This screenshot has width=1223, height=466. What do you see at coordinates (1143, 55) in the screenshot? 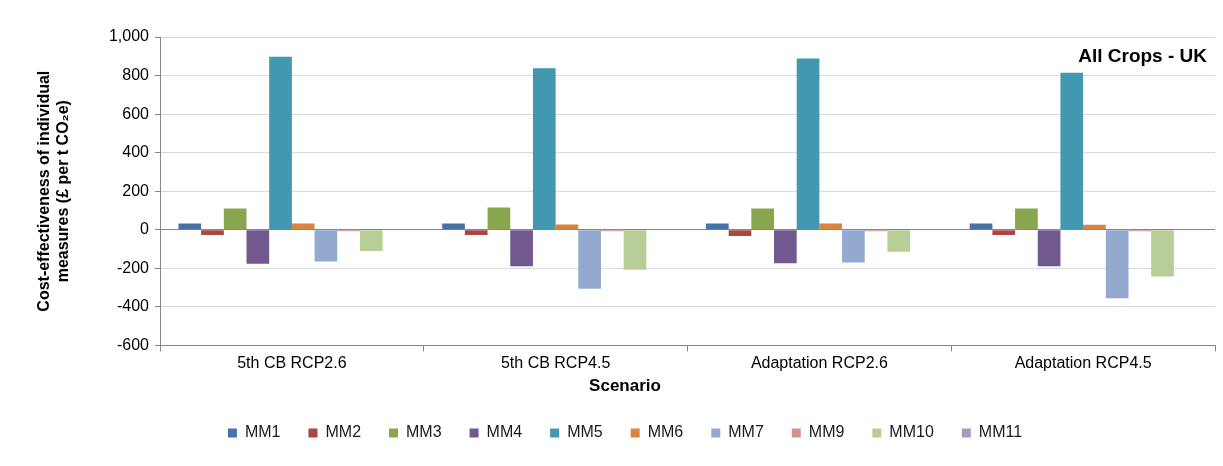
I see `chart-title: All Crops - UK` at bounding box center [1143, 55].